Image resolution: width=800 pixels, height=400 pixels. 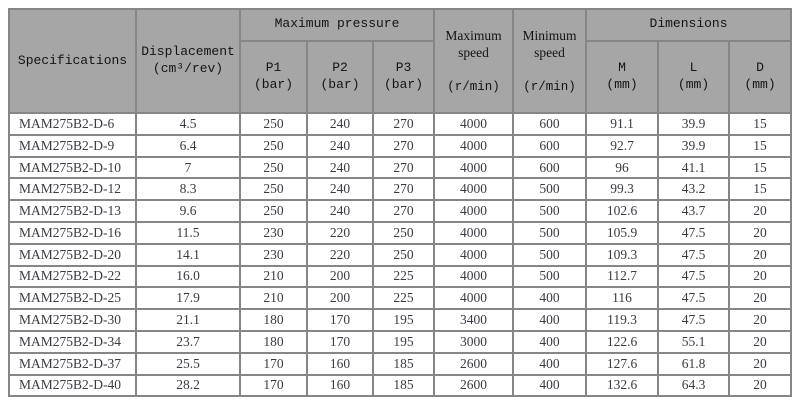 I want to click on value-cell: 21.1, so click(x=188, y=320).